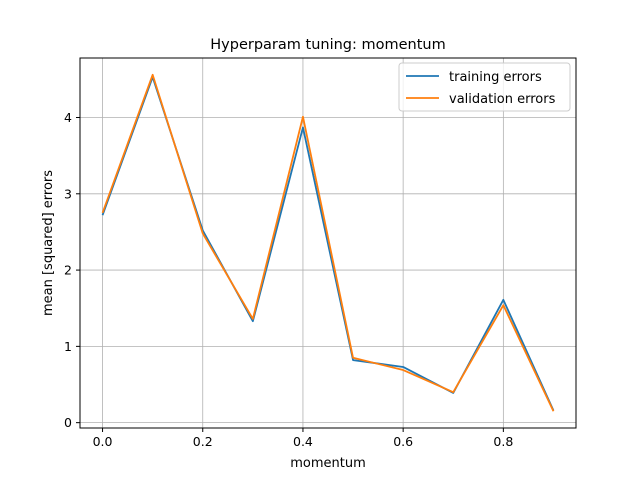  I want to click on x-tick-label: 0.6, so click(403, 441).